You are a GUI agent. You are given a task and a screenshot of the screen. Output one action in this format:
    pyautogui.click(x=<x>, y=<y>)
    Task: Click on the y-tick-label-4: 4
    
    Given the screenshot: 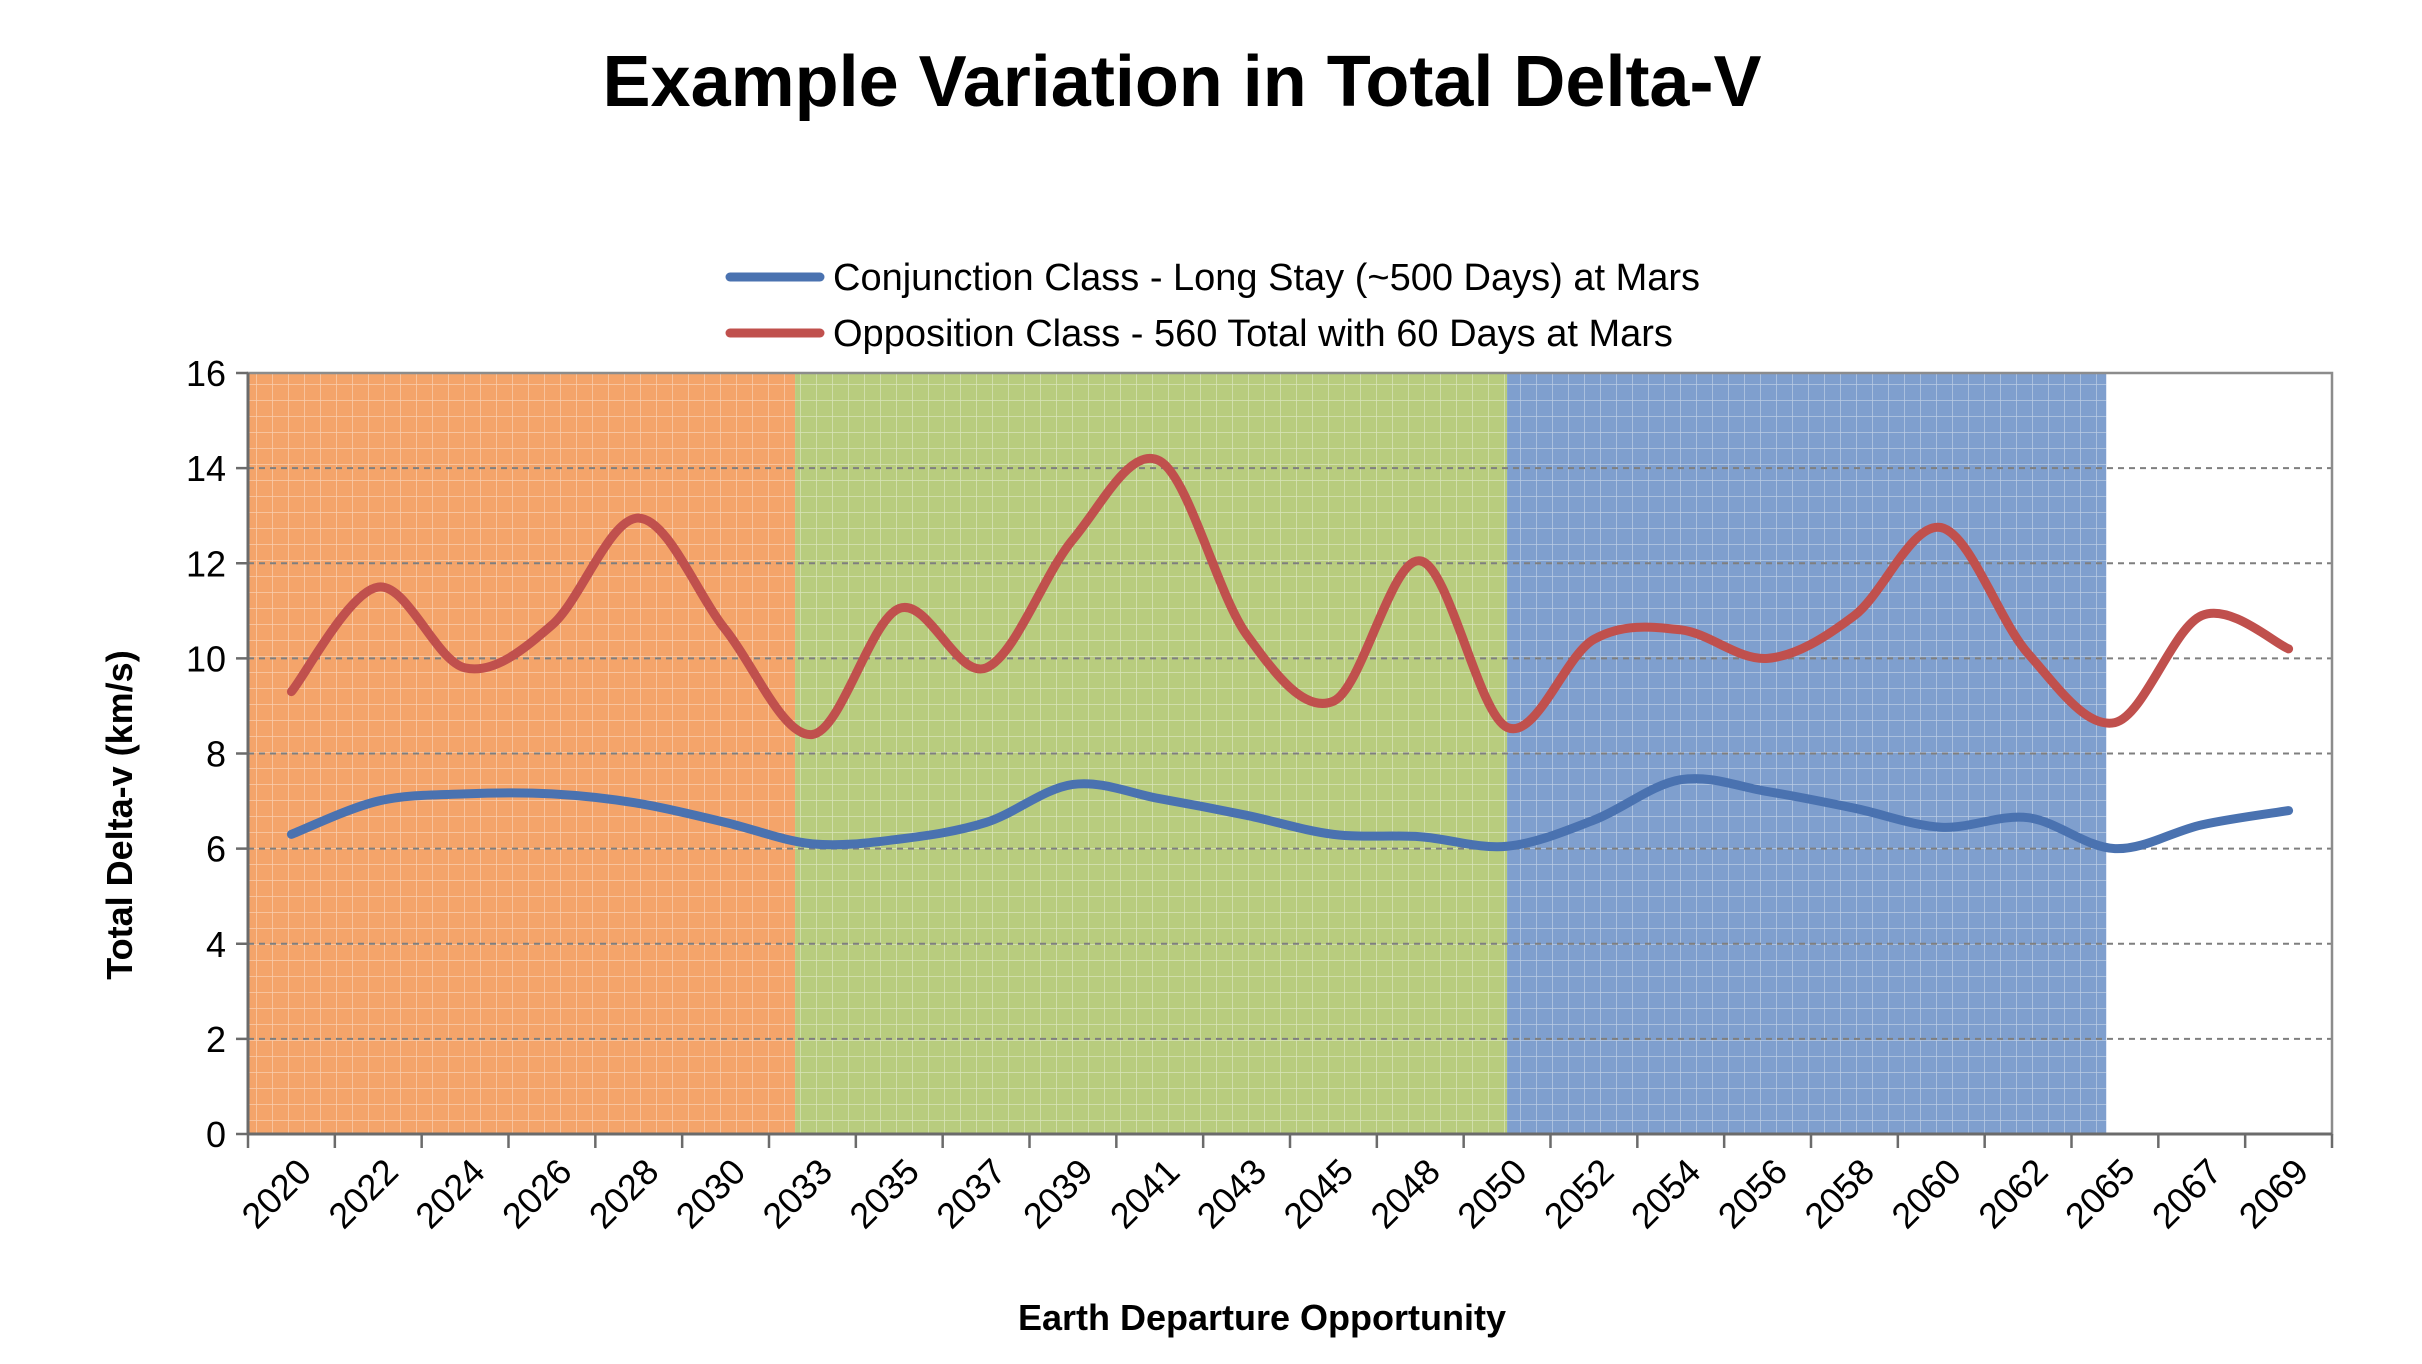 What is the action you would take?
    pyautogui.click(x=216, y=944)
    